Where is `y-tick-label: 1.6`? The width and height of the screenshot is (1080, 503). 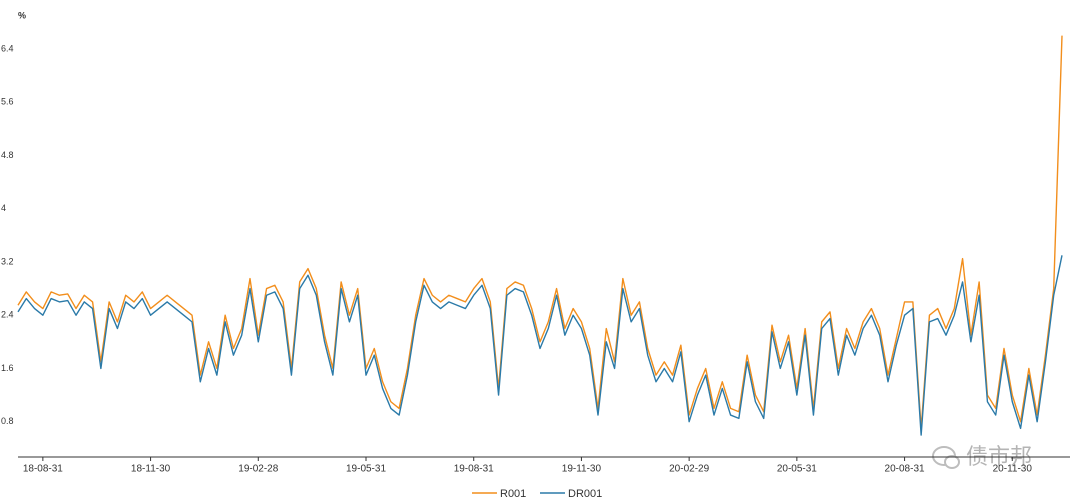 y-tick-label: 1.6 is located at coordinates (7, 368).